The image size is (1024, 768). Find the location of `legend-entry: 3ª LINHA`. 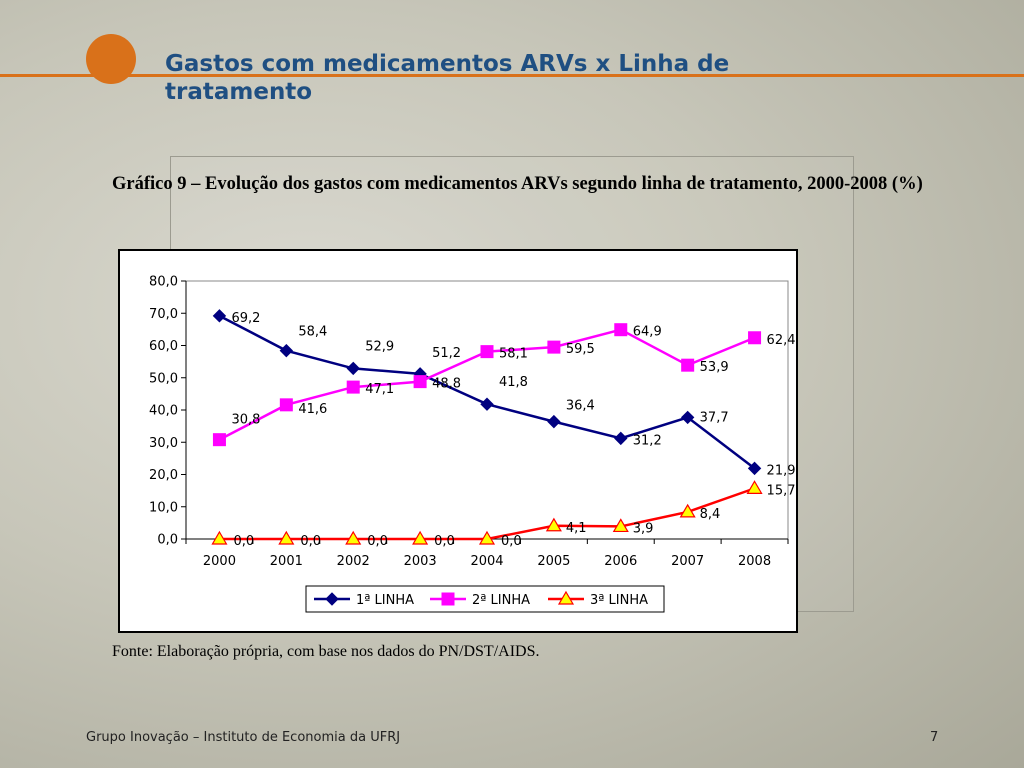

legend-entry: 3ª LINHA is located at coordinates (619, 600).